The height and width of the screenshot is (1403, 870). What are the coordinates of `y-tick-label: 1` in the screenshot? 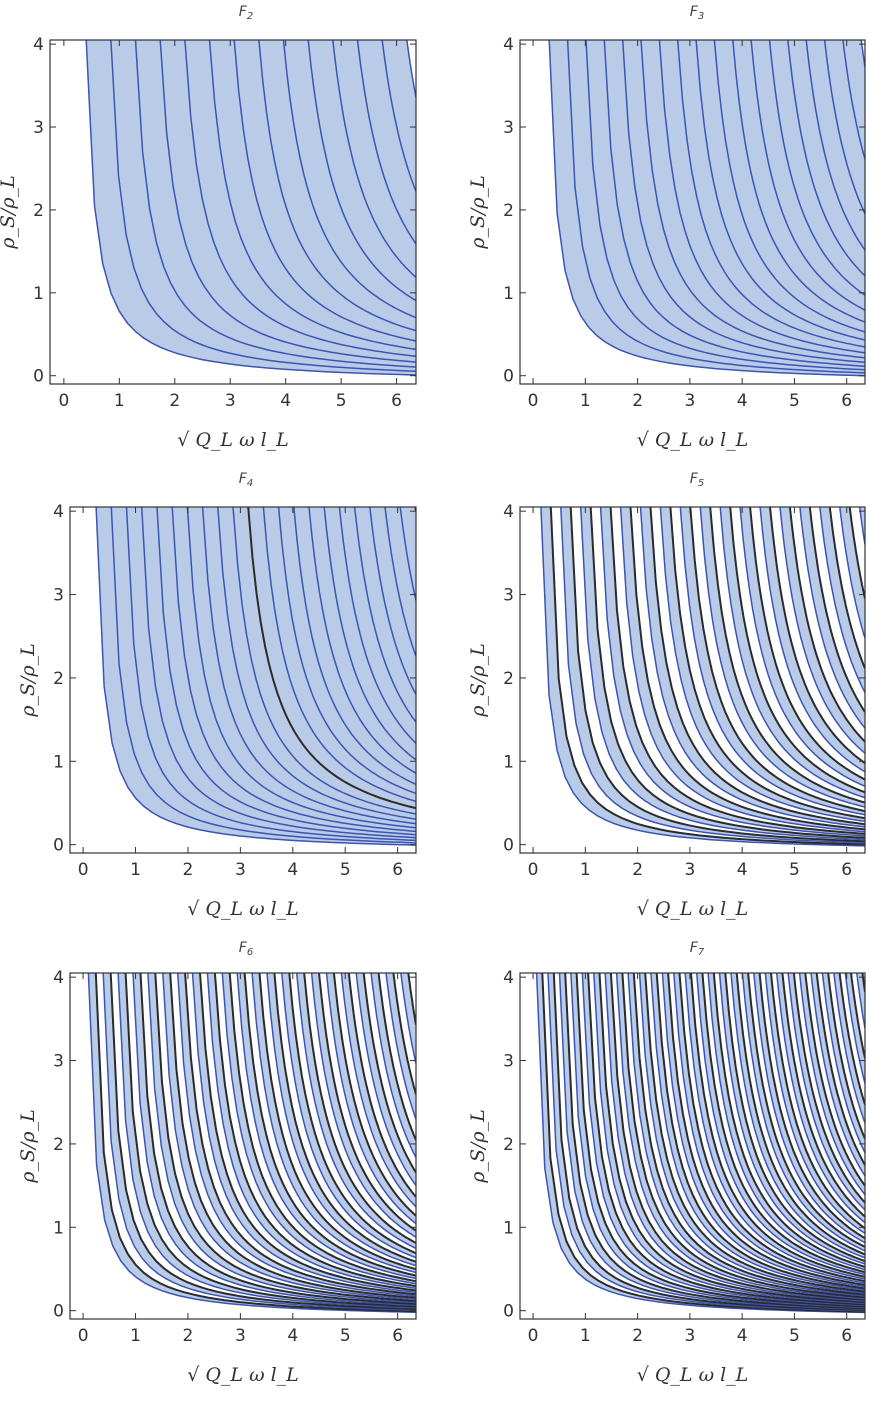 It's located at (508, 762).